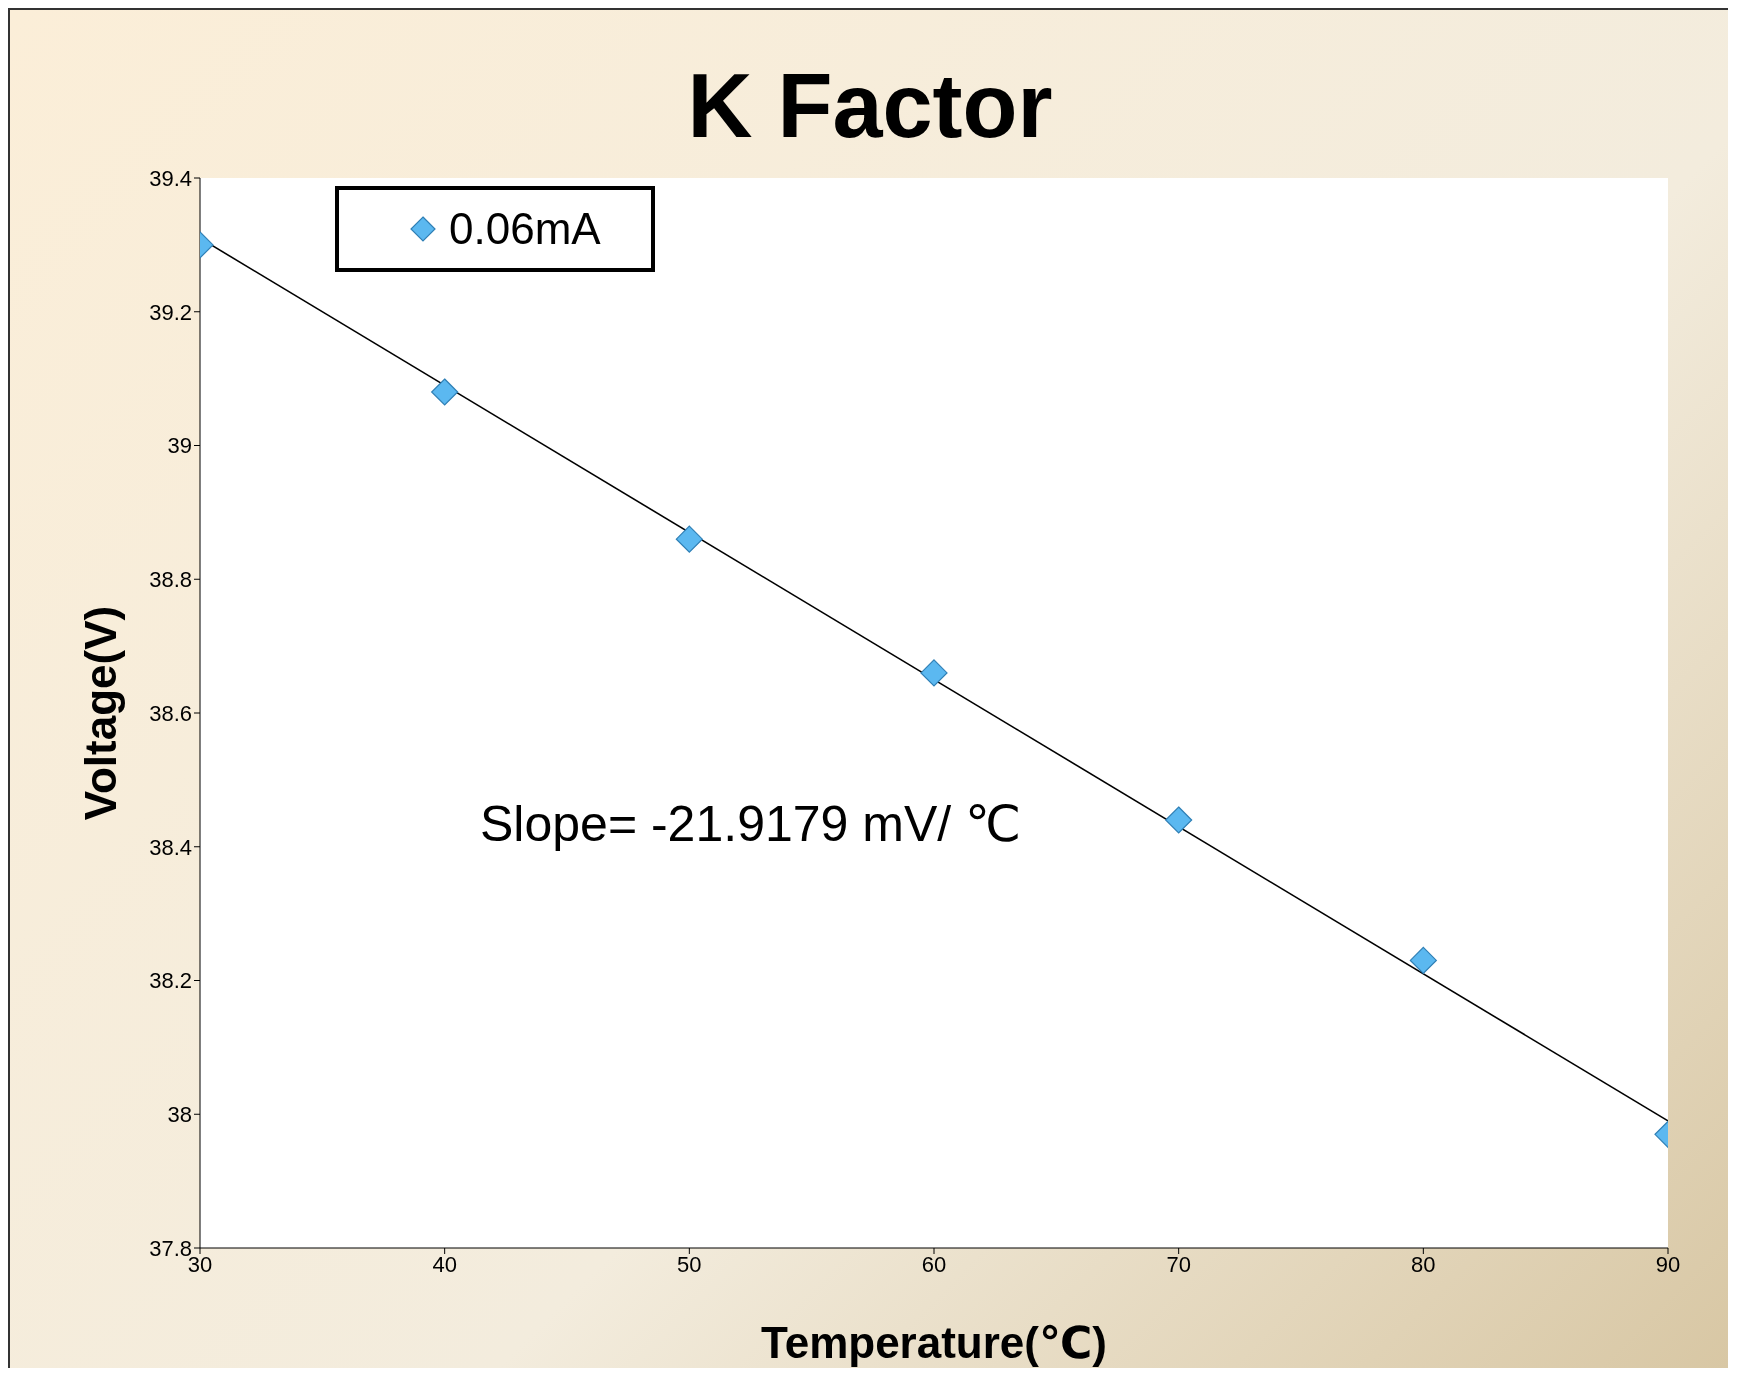 This screenshot has width=1746, height=1385. Describe the element at coordinates (170, 713) in the screenshot. I see `y-tick-label: 38.6` at that location.